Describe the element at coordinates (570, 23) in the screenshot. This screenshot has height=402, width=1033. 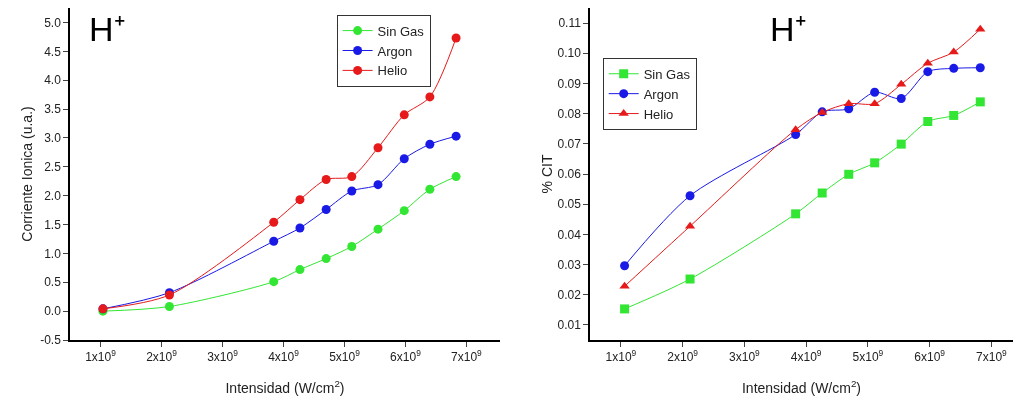
I see `y-tick-label: 0.11` at that location.